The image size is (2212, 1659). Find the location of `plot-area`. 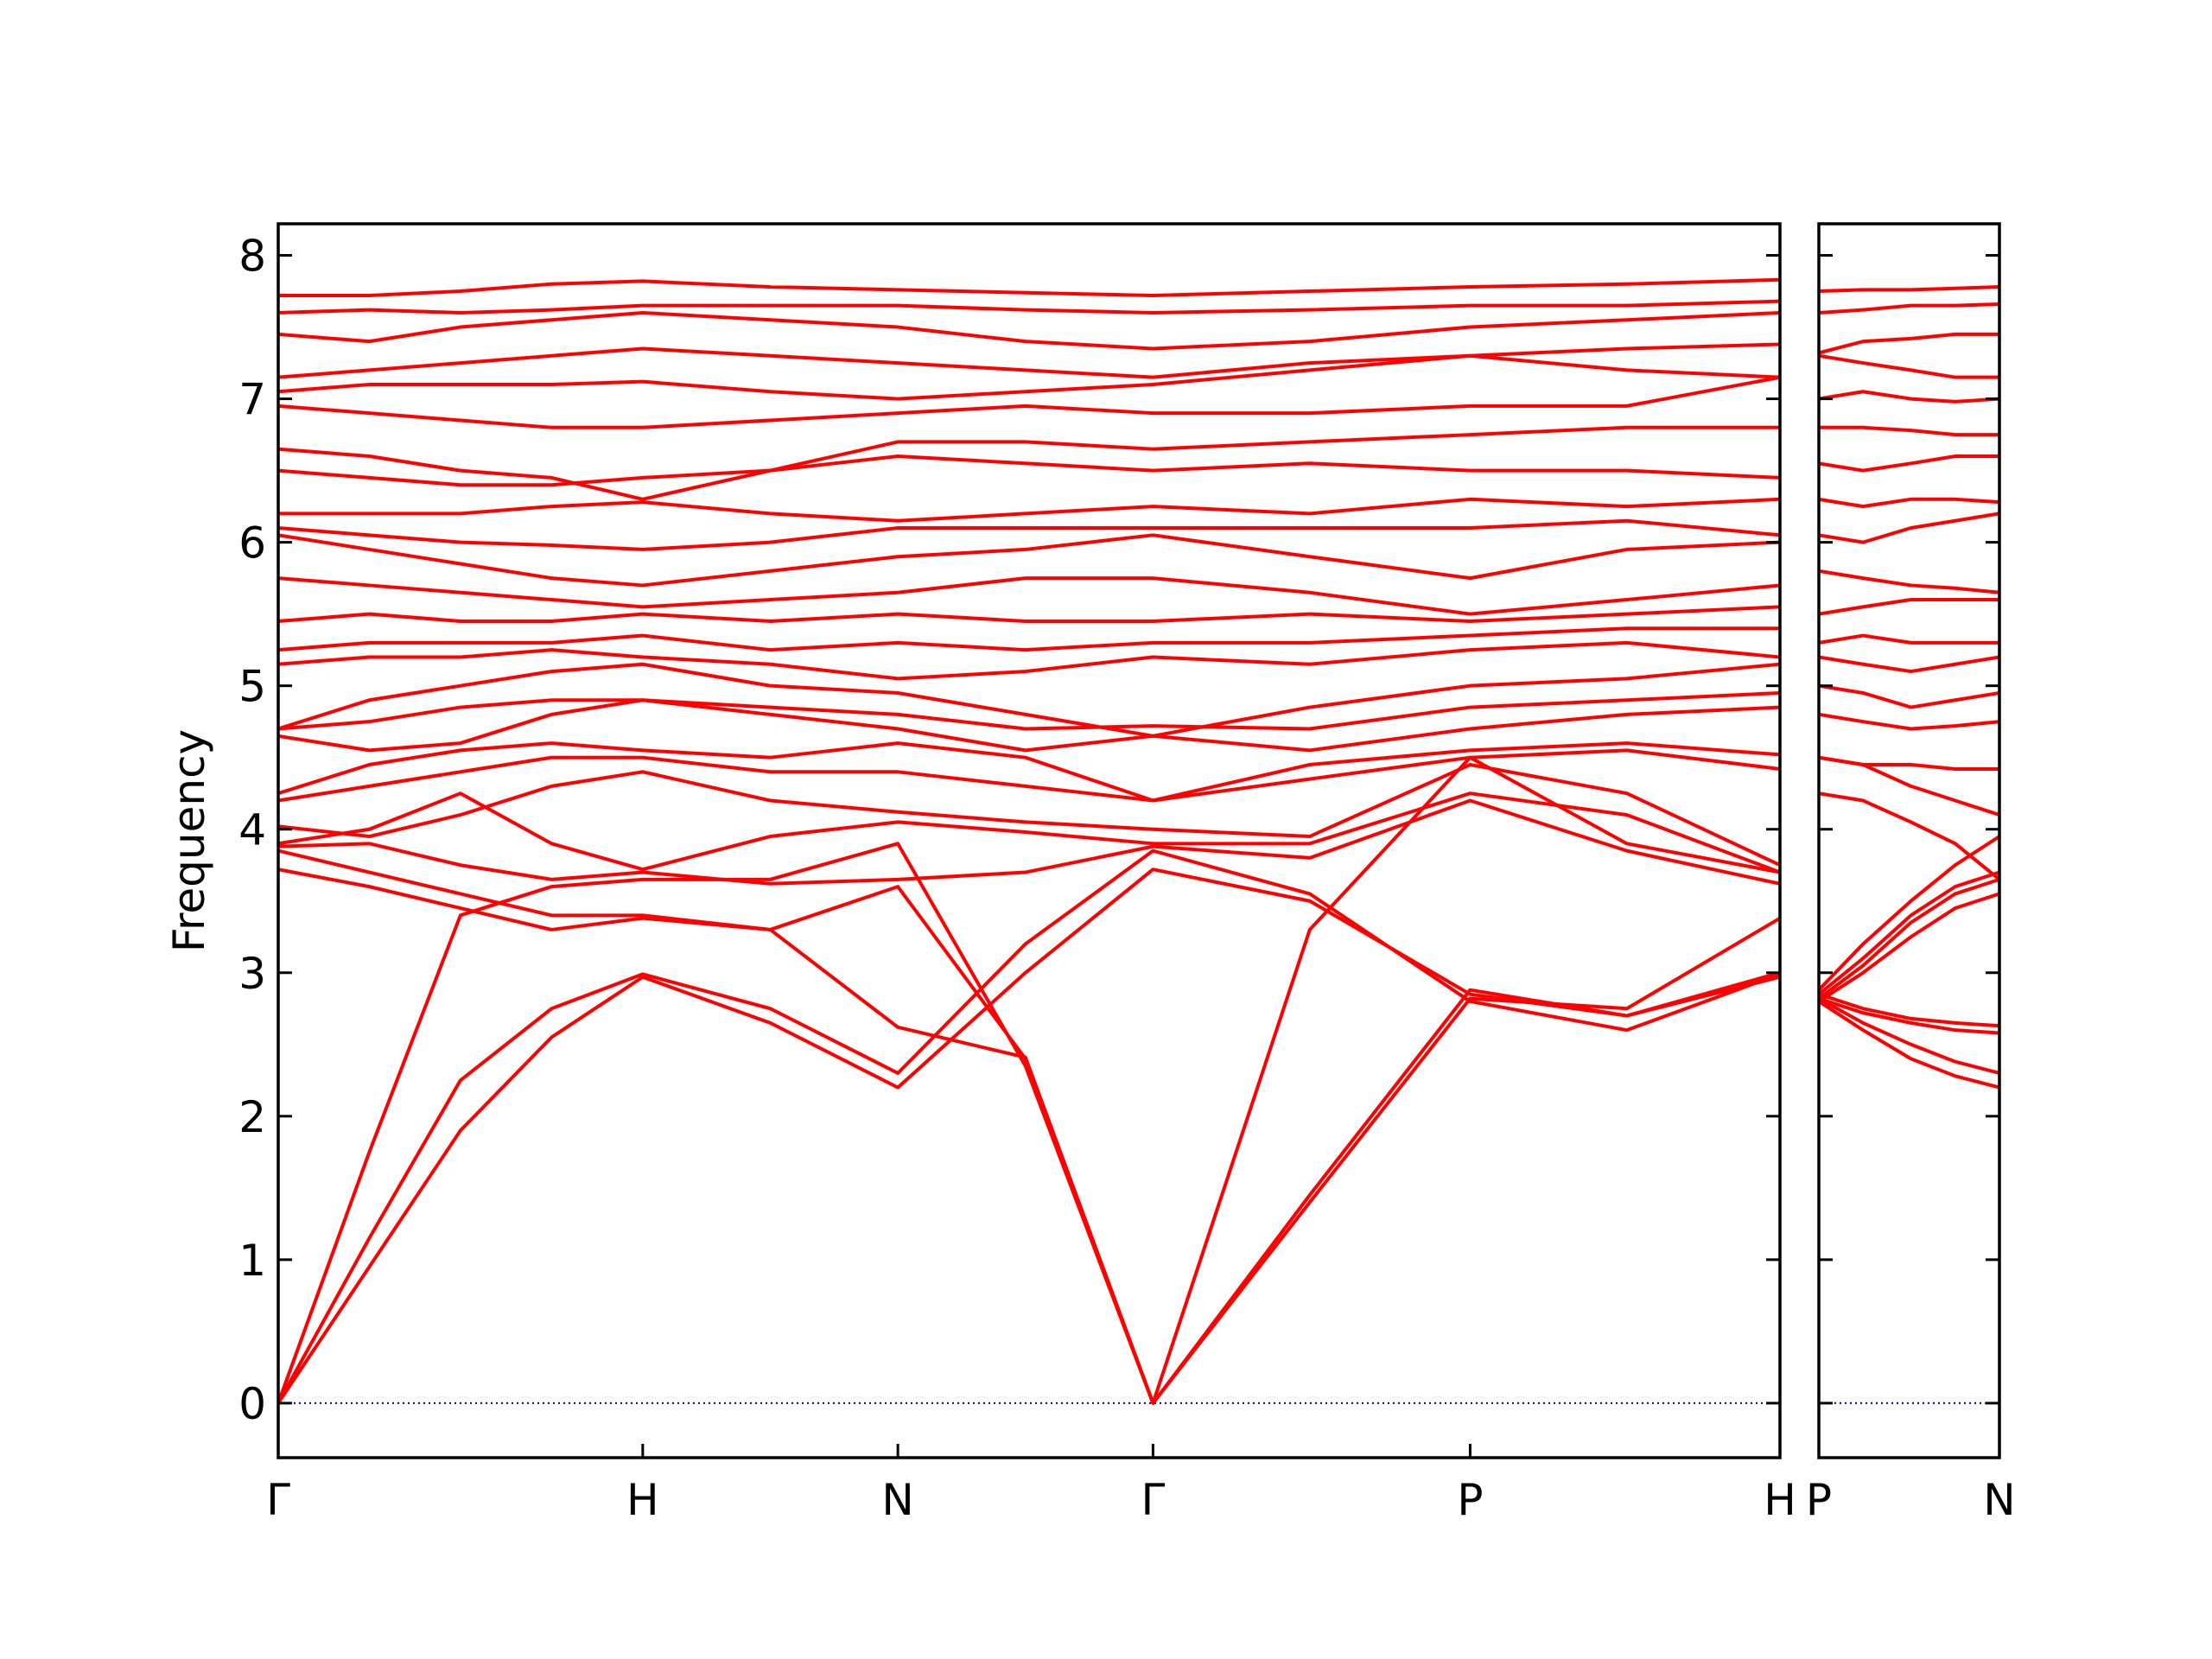

plot-area is located at coordinates (1909, 844).